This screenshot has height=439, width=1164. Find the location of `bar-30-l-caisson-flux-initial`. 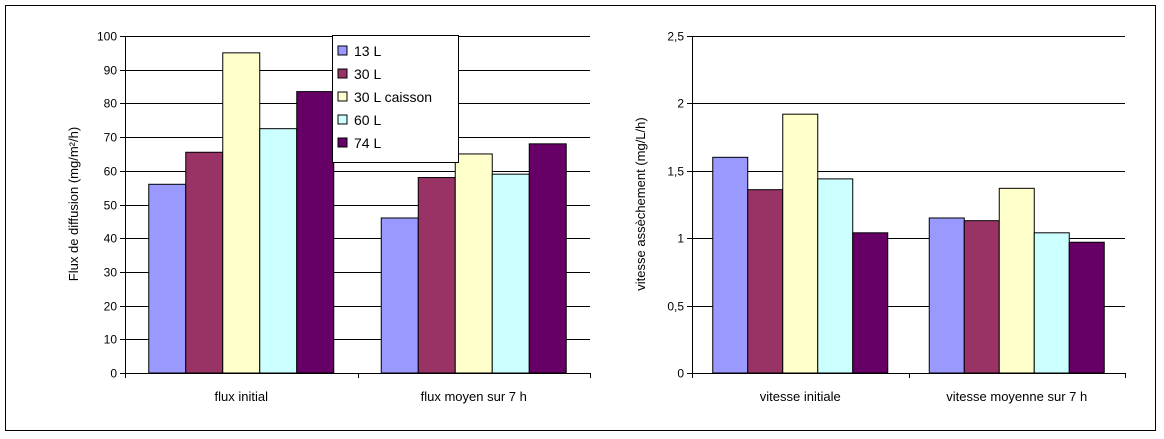

bar-30-l-caisson-flux-initial is located at coordinates (241, 213).